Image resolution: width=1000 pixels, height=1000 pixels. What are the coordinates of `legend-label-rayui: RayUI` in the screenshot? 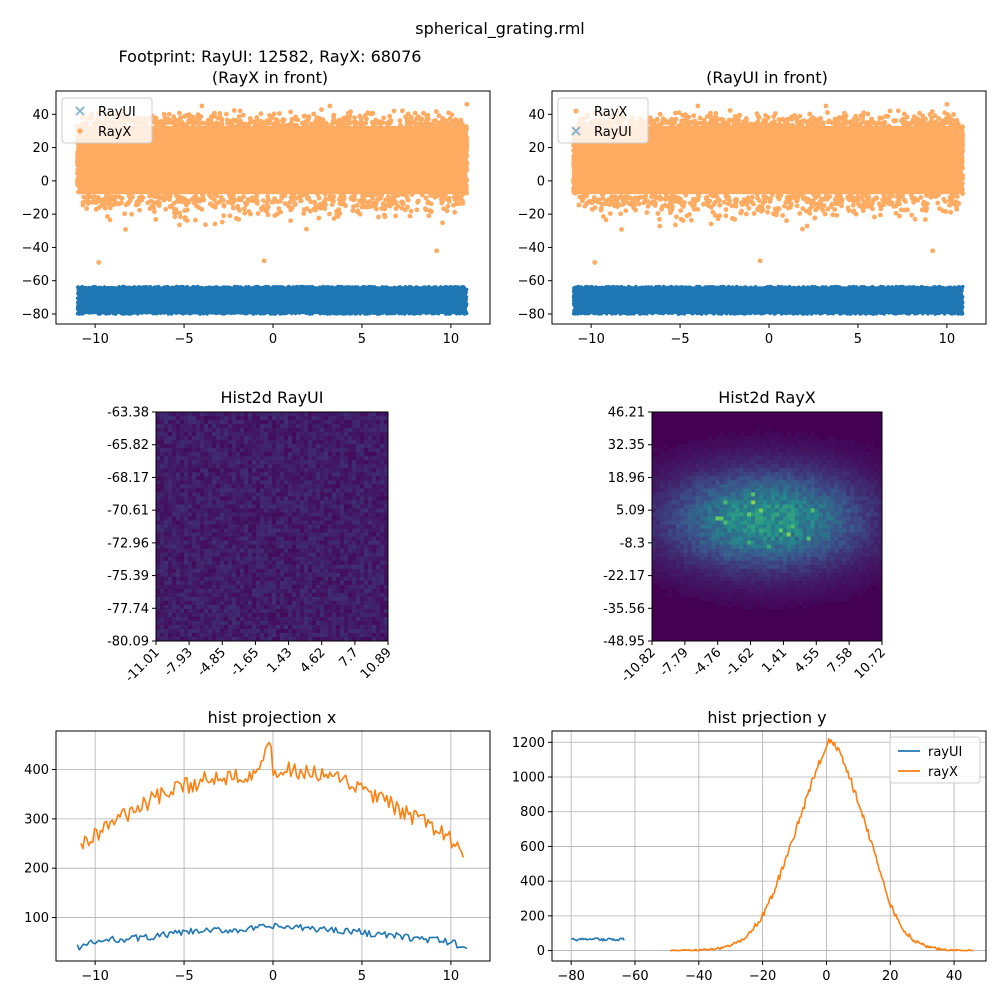 It's located at (117, 112).